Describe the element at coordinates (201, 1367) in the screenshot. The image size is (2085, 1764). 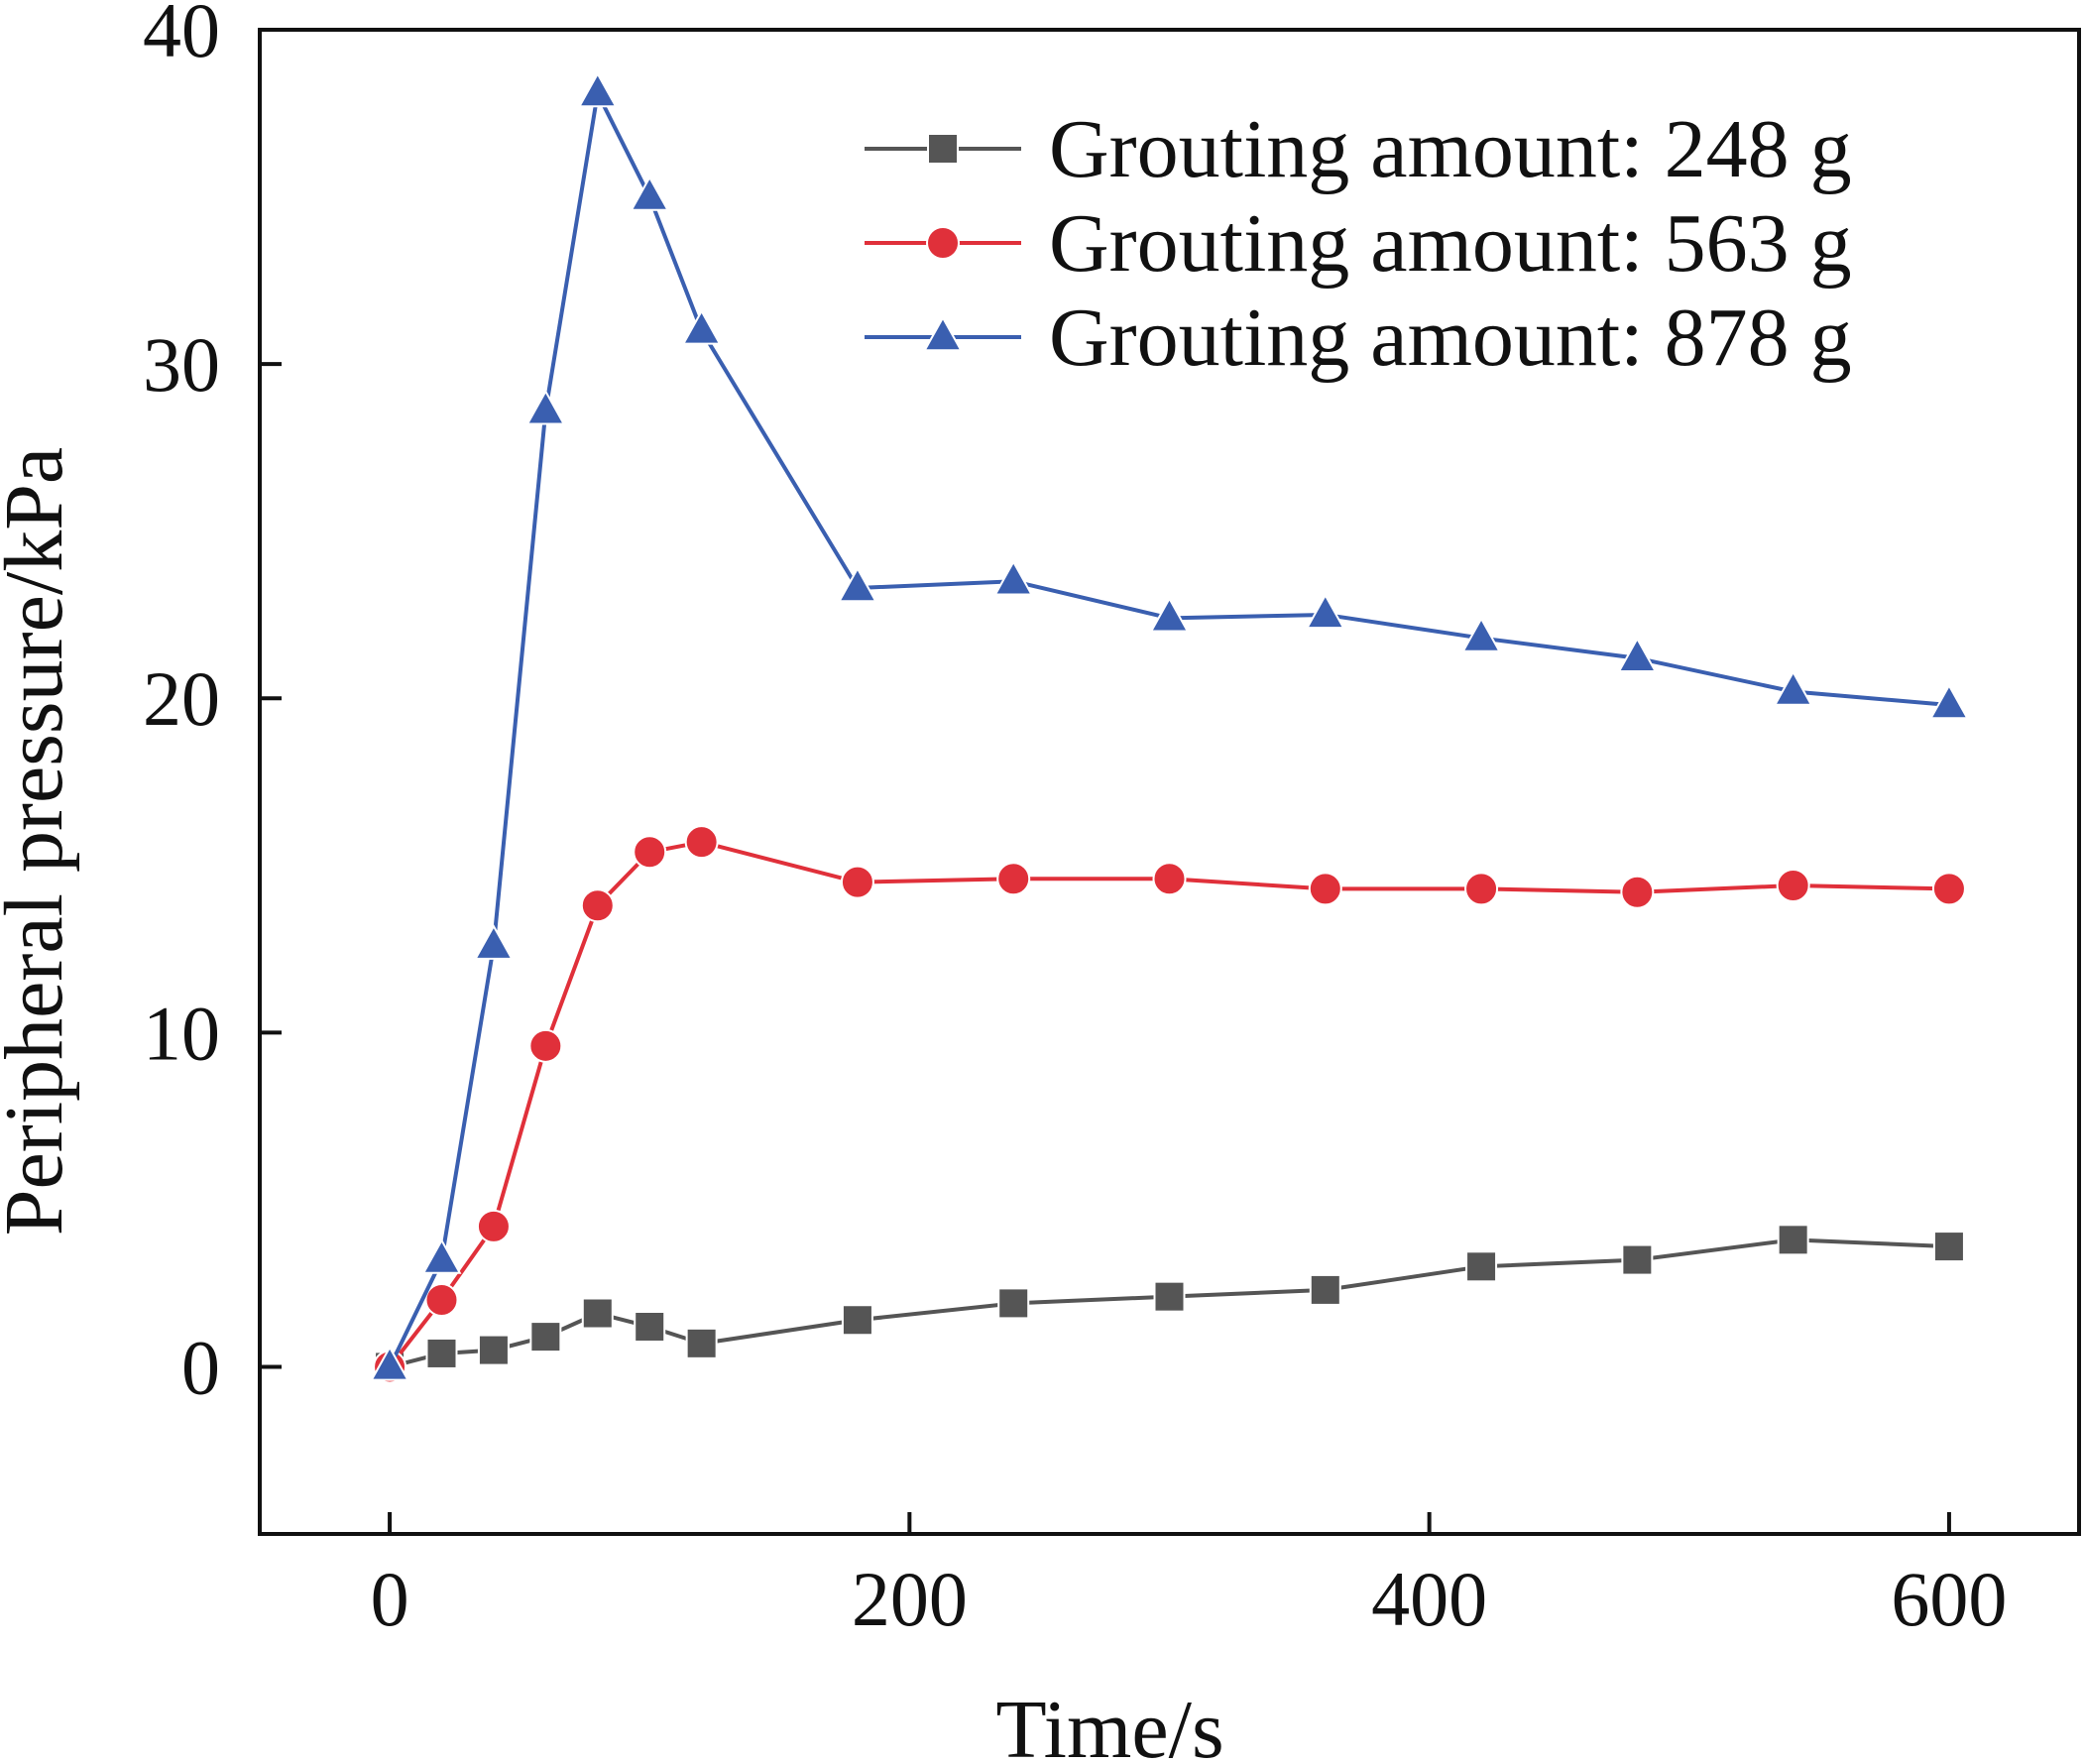
I see `y-tick-label: 0` at that location.